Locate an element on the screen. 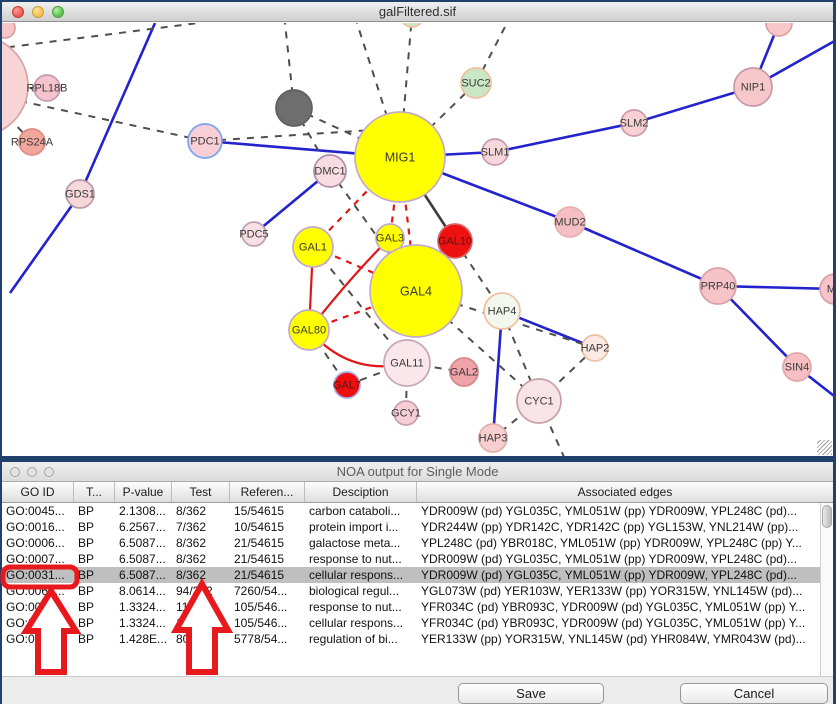  network-node-PRP40 is located at coordinates (718, 286).